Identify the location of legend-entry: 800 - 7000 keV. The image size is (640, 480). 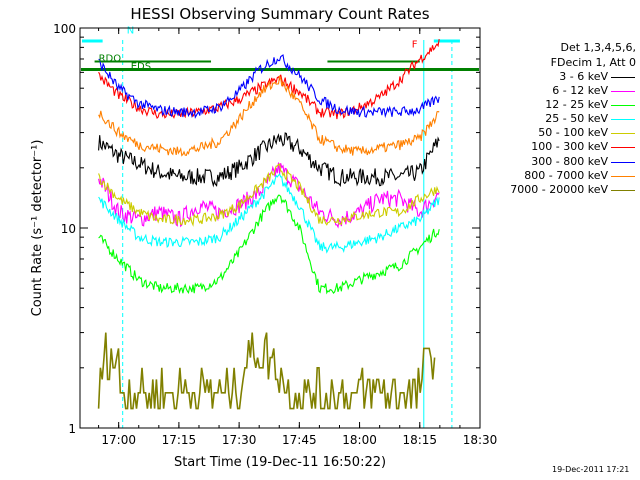
(560, 176).